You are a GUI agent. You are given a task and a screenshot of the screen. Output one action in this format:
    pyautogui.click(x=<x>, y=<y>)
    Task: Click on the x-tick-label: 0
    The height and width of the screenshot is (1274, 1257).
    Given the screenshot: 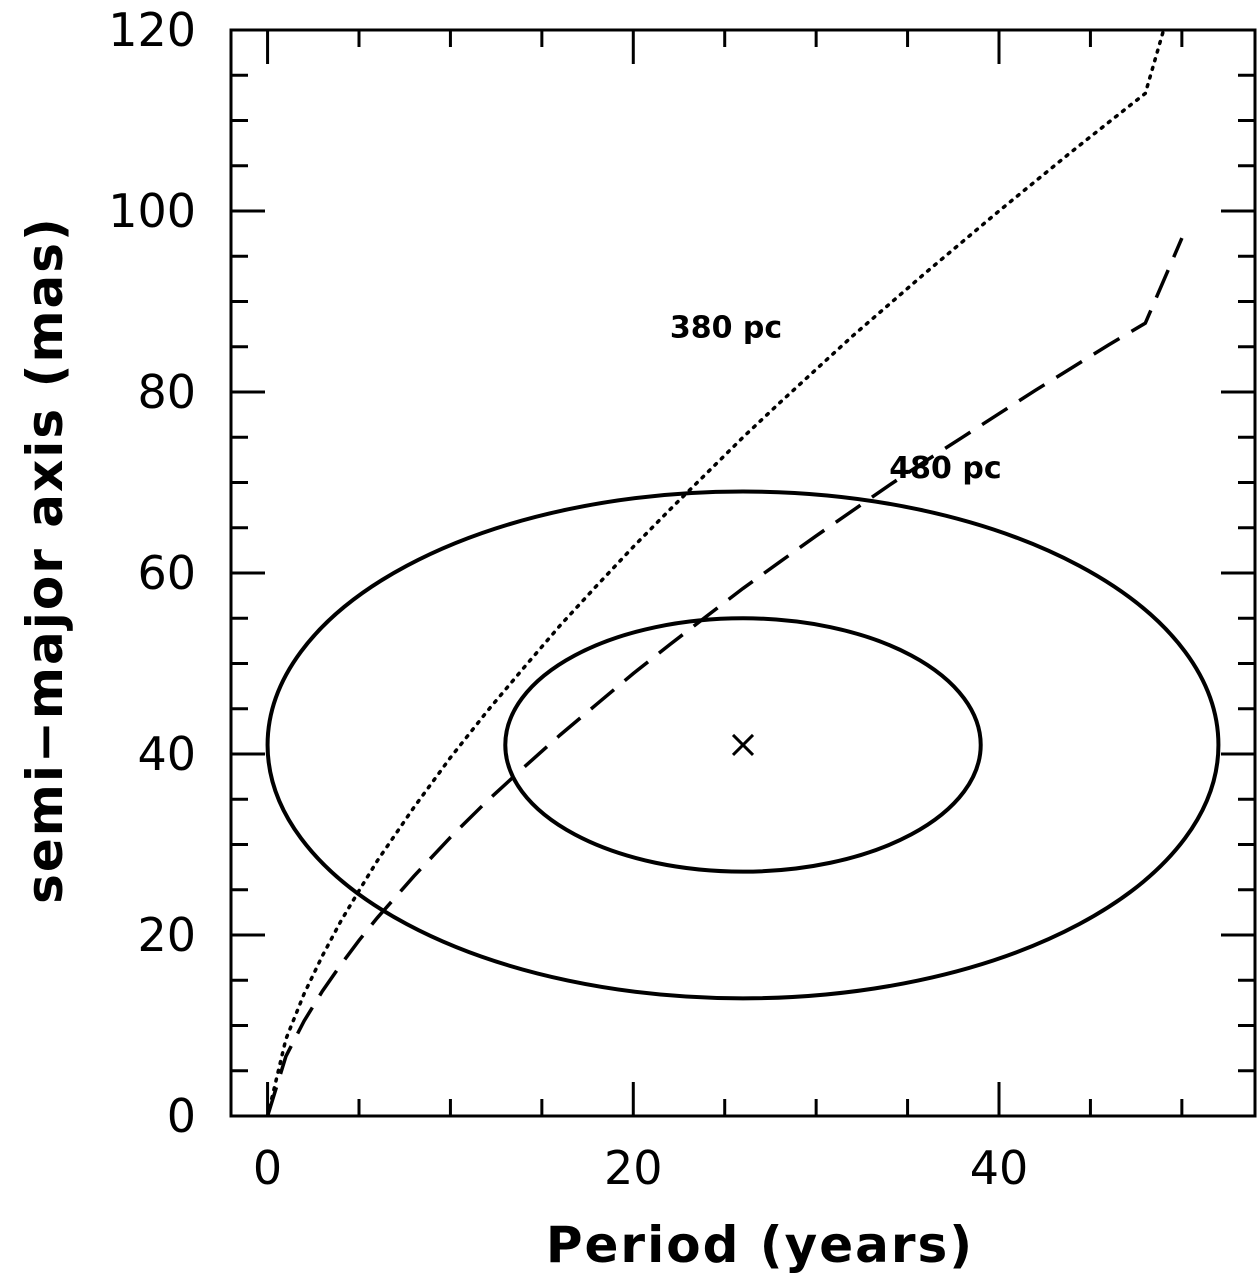 What is the action you would take?
    pyautogui.click(x=267, y=1168)
    